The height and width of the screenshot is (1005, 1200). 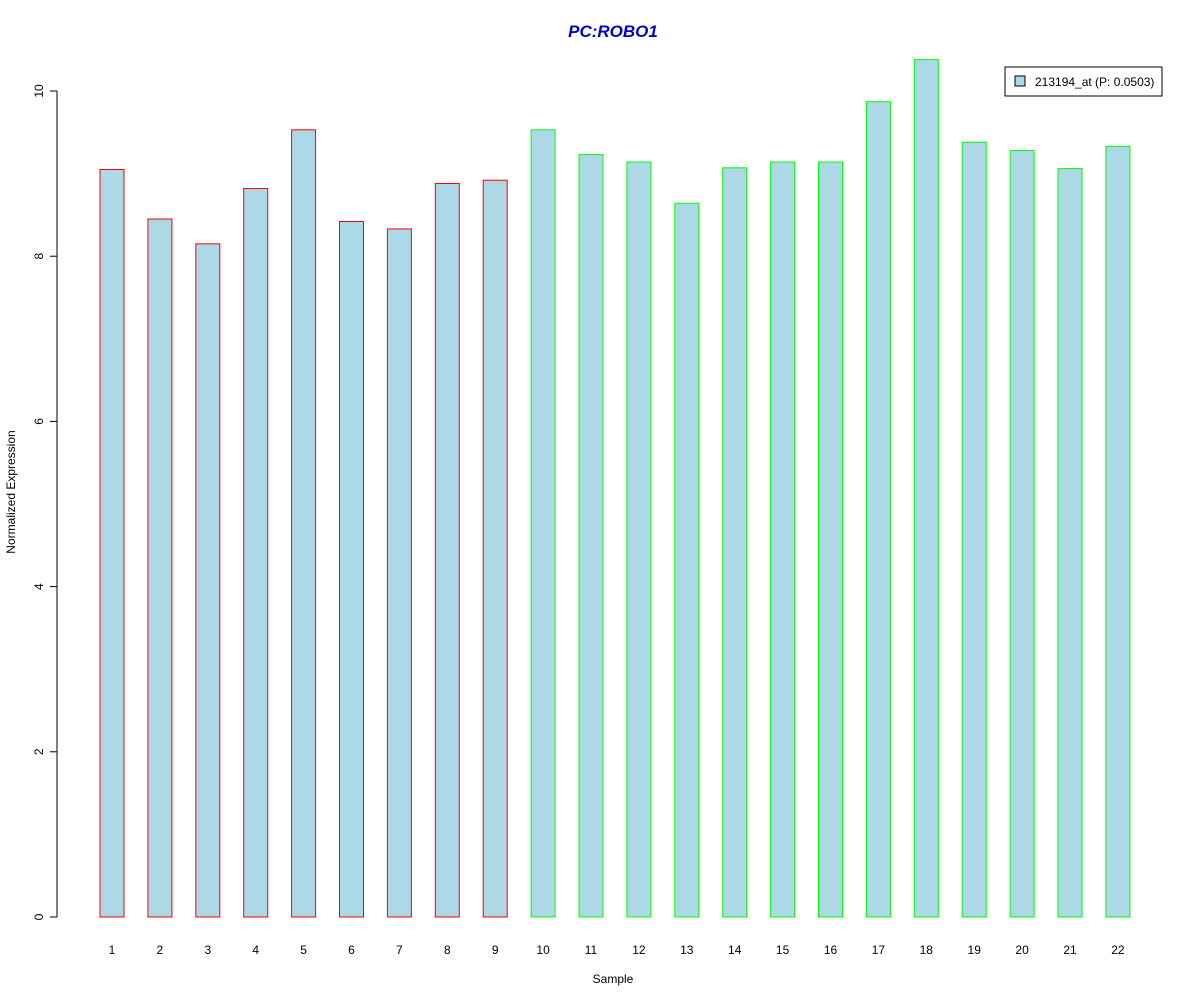 I want to click on legend-label: 213194_at (P: 0.0503), so click(x=1094, y=82).